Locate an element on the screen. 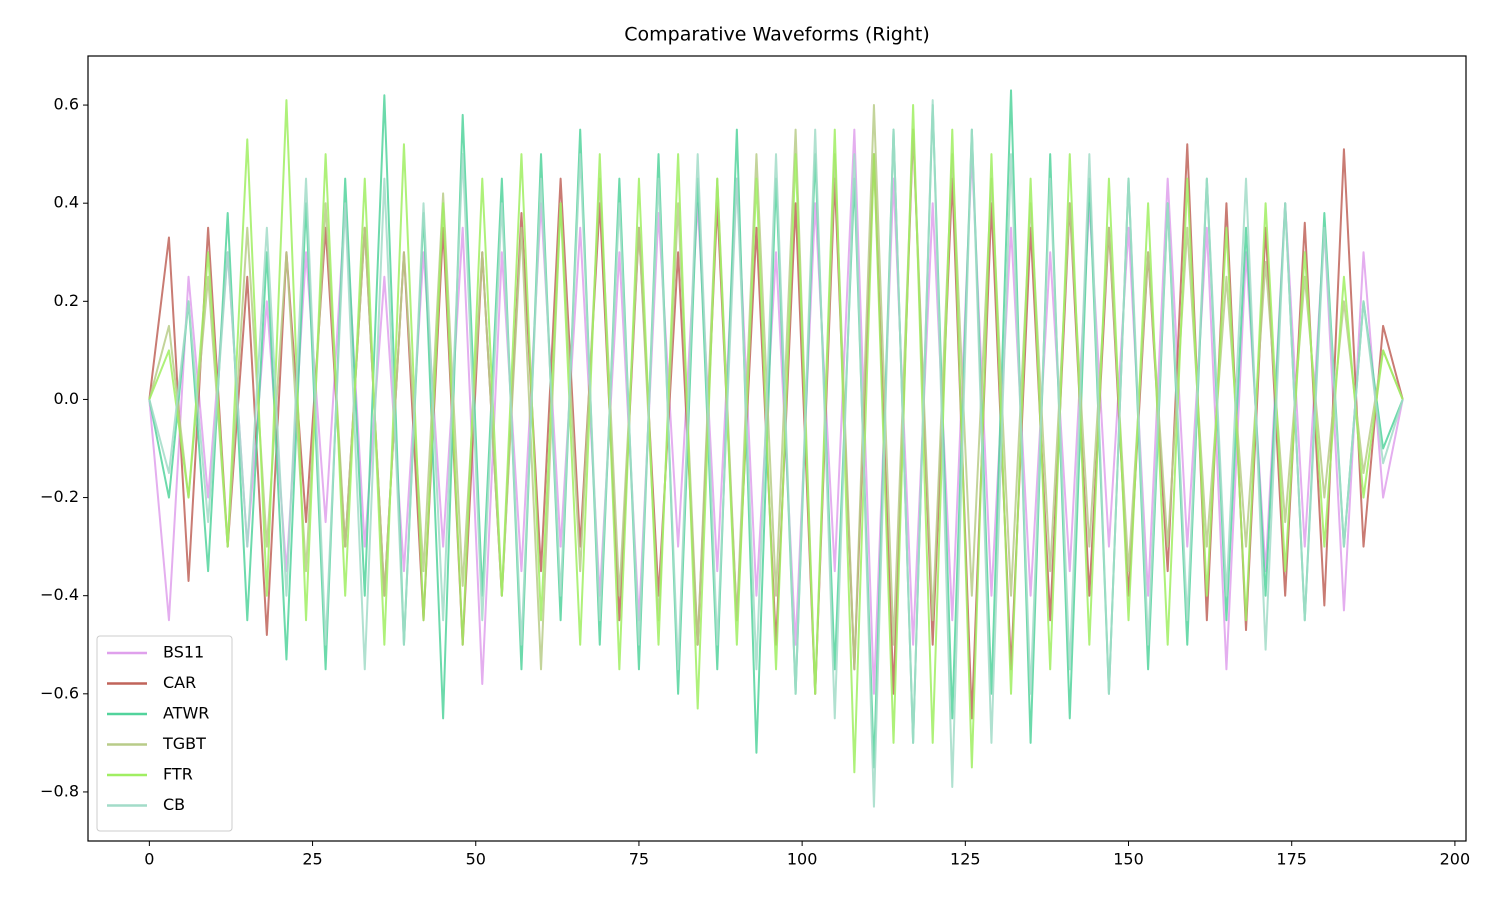 Image resolution: width=1500 pixels, height=904 pixels. legend-label: CB is located at coordinates (174, 804).